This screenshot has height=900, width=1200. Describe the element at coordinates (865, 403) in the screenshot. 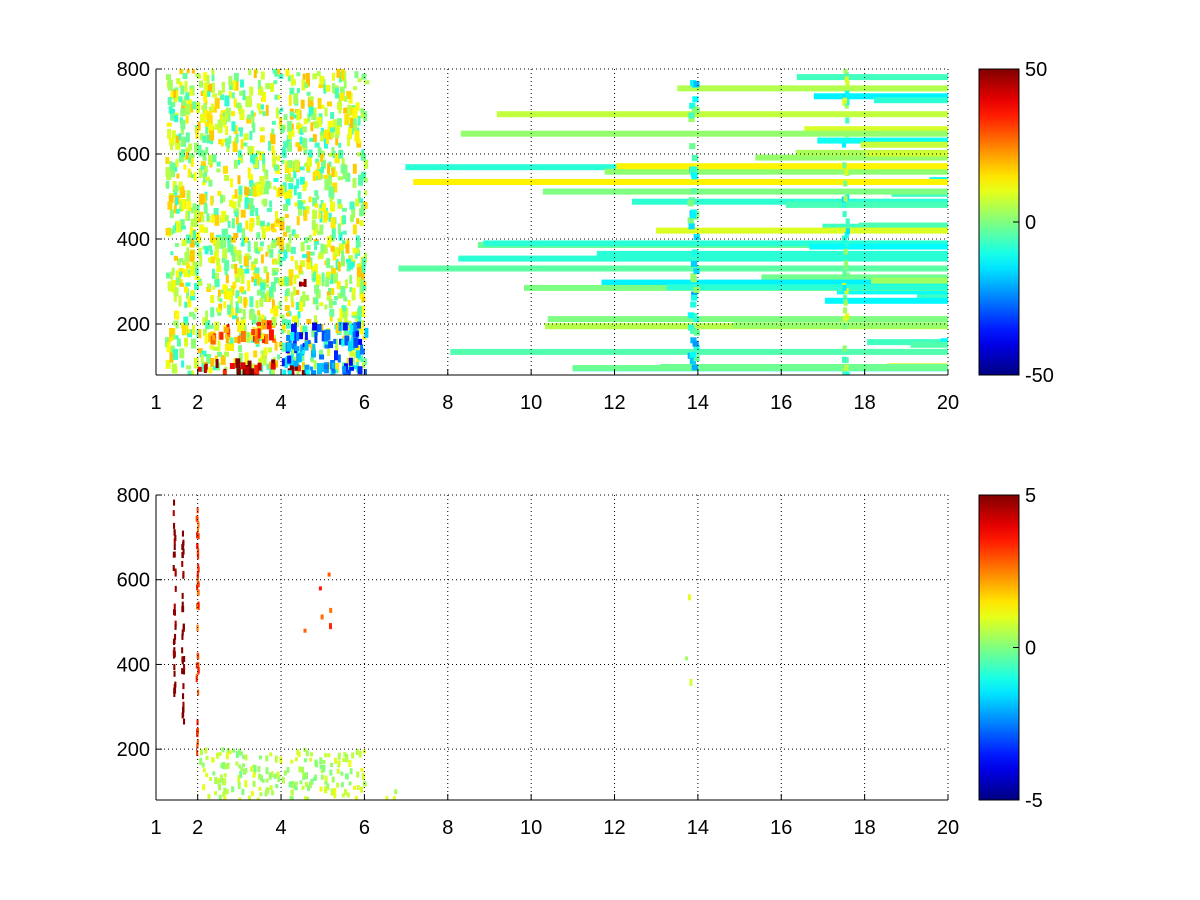

I see `x-tick-label: 18` at that location.